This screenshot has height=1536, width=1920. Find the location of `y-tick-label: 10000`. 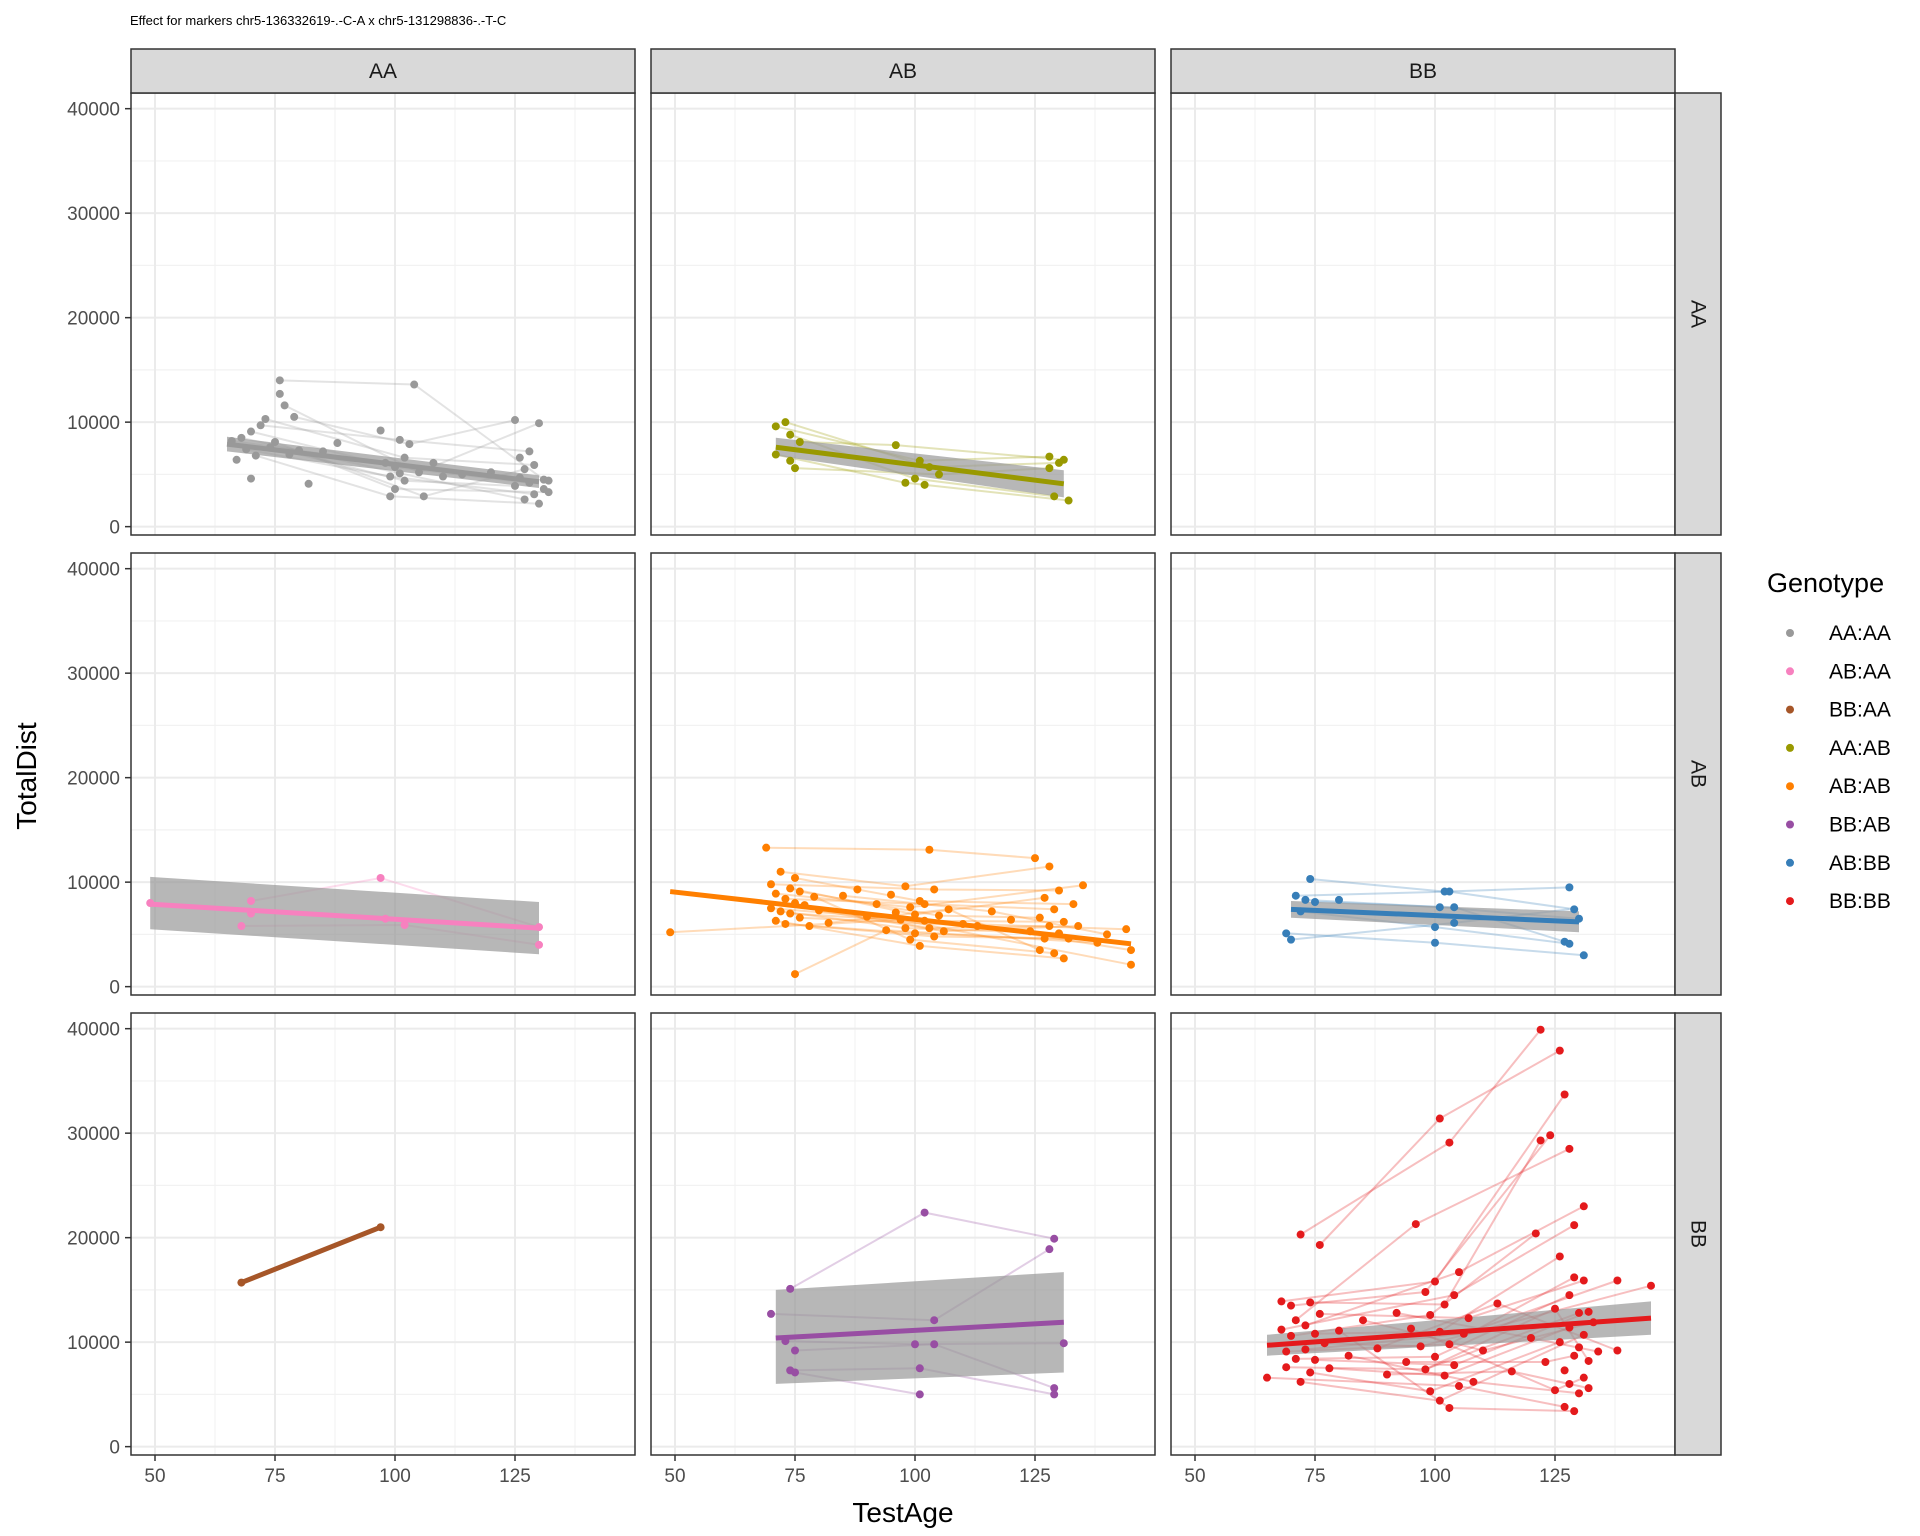

y-tick-label: 10000 is located at coordinates (93, 423).